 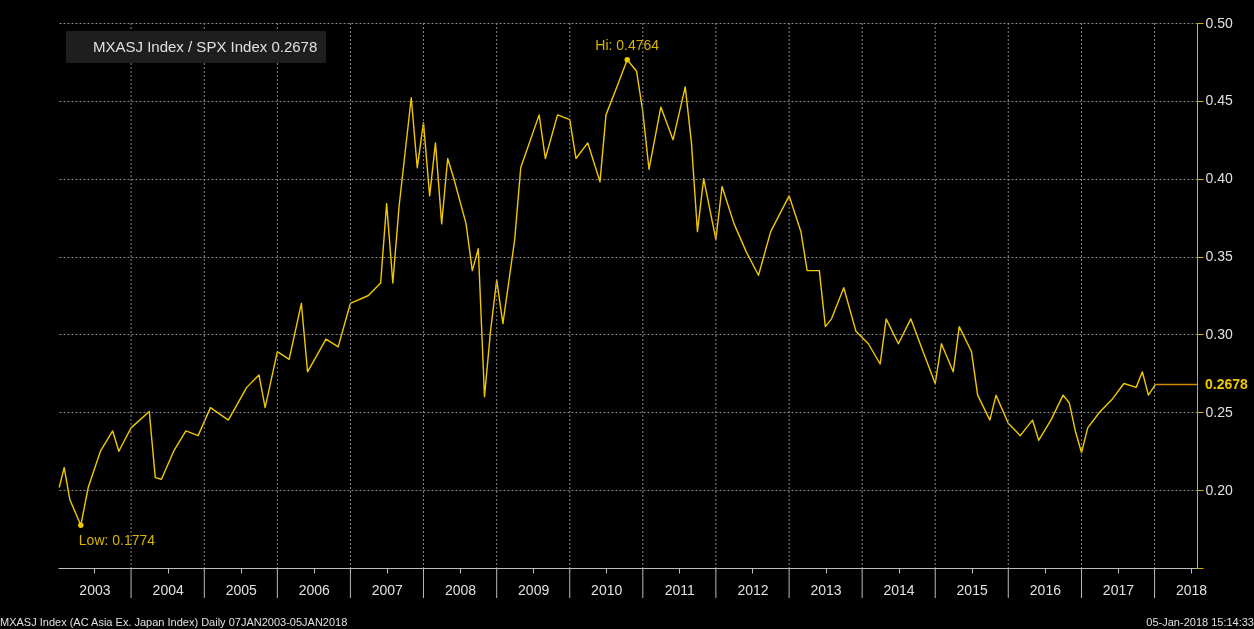 I want to click on x-tick-label: 2014, so click(x=899, y=589).